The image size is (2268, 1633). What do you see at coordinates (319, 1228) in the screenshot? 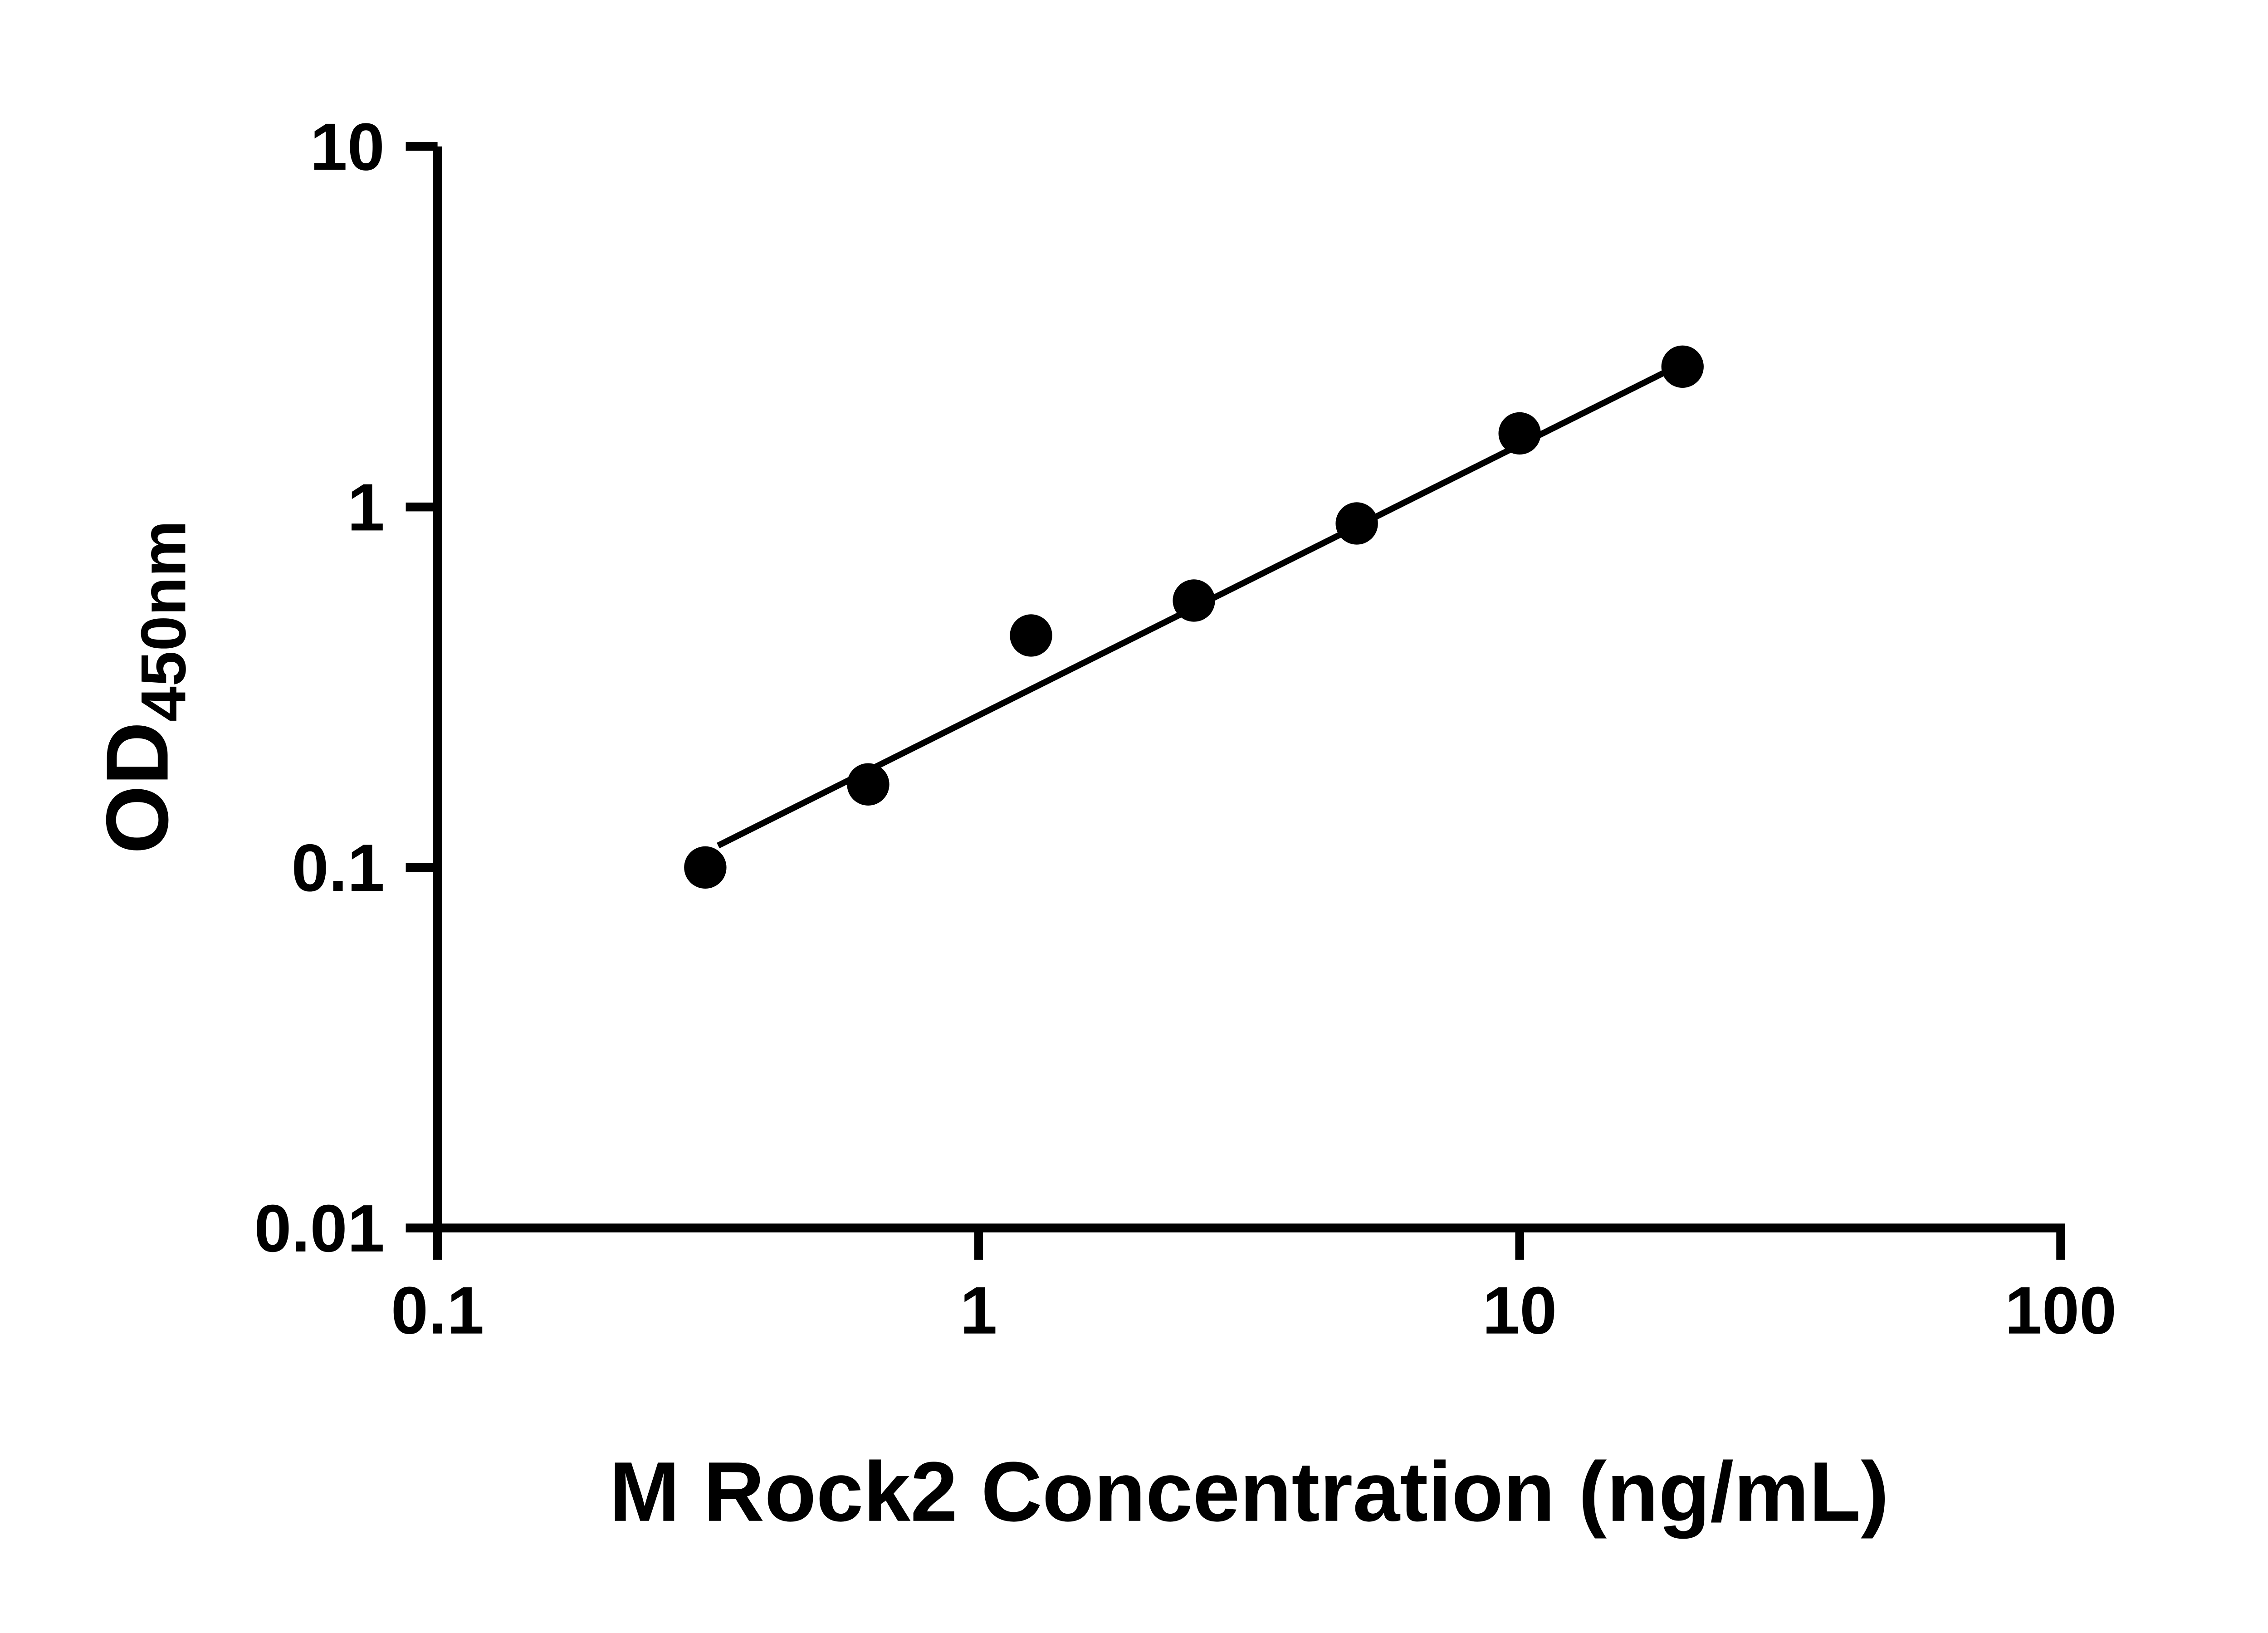
I see `y-tick-label: 0.01` at bounding box center [319, 1228].